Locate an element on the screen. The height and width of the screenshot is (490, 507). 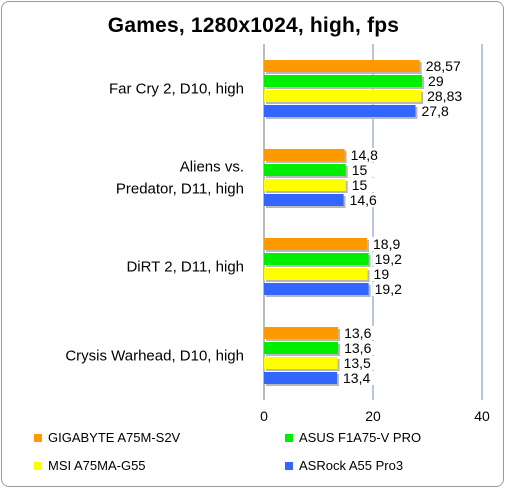
category-label: DiRT 2, D11, high is located at coordinates (185, 267).